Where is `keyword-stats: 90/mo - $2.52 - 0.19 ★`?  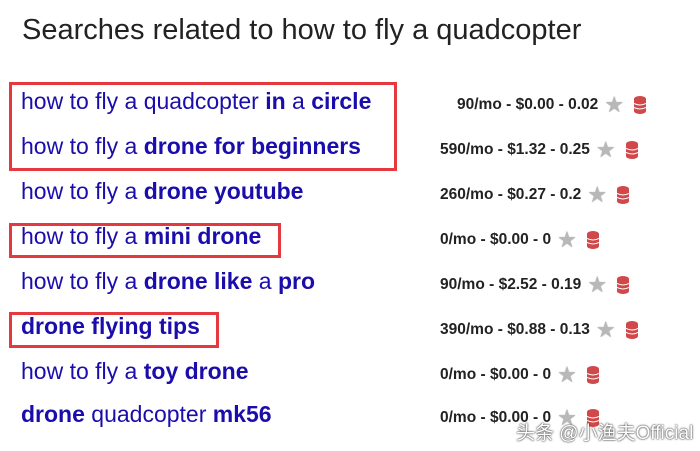 keyword-stats: 90/mo - $2.52 - 0.19 ★ is located at coordinates (535, 284).